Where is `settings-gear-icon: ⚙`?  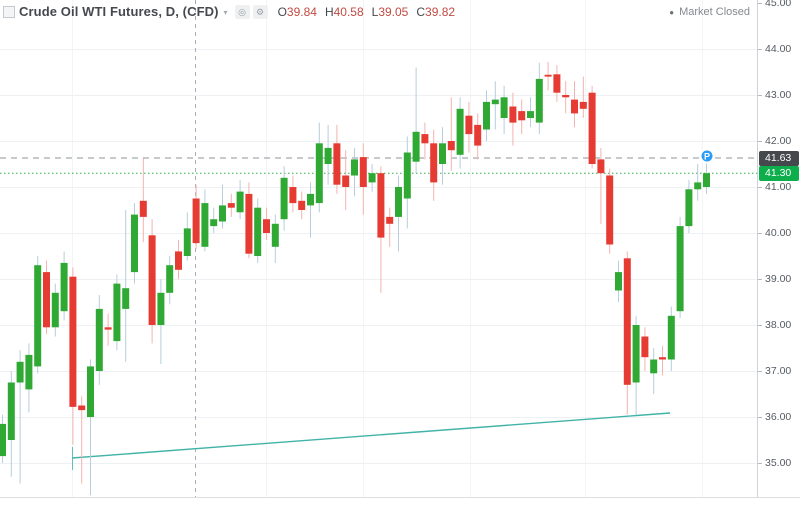
settings-gear-icon: ⚙ is located at coordinates (260, 11).